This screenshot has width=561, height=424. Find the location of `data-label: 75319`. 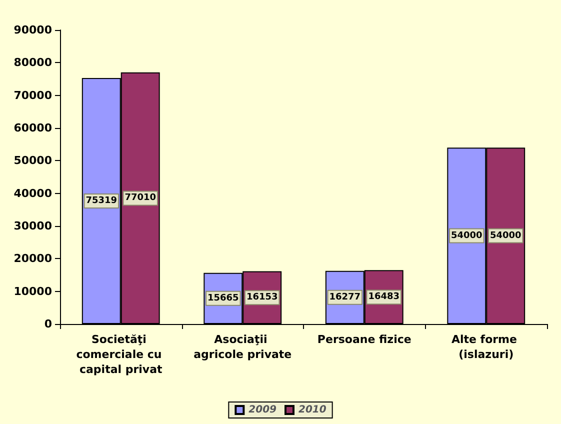

data-label: 75319 is located at coordinates (102, 201).